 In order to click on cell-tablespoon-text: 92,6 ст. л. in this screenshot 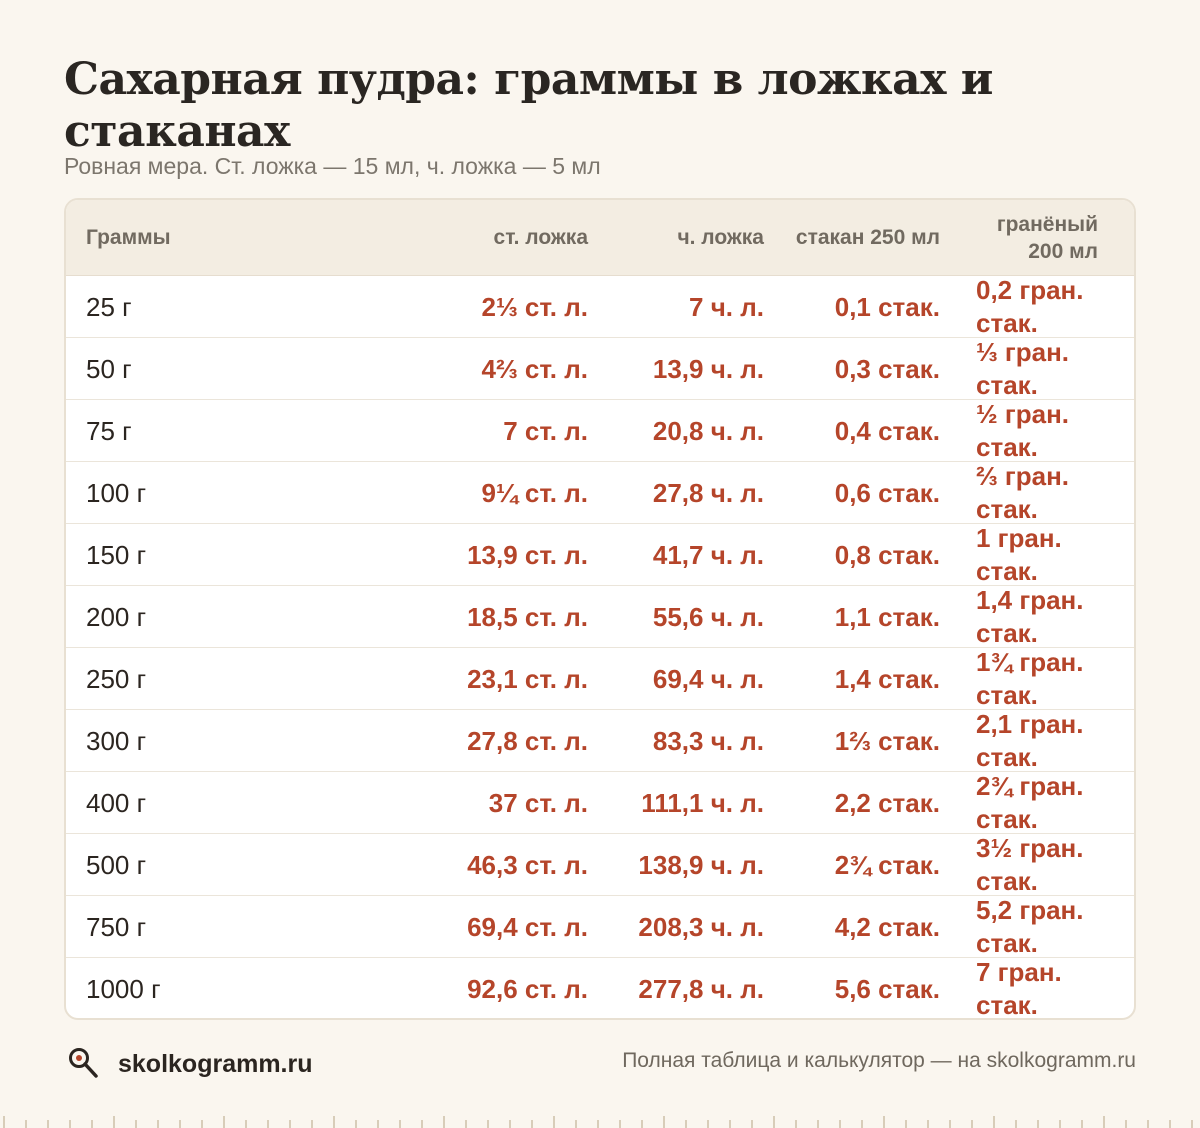, I will do `click(527, 989)`.